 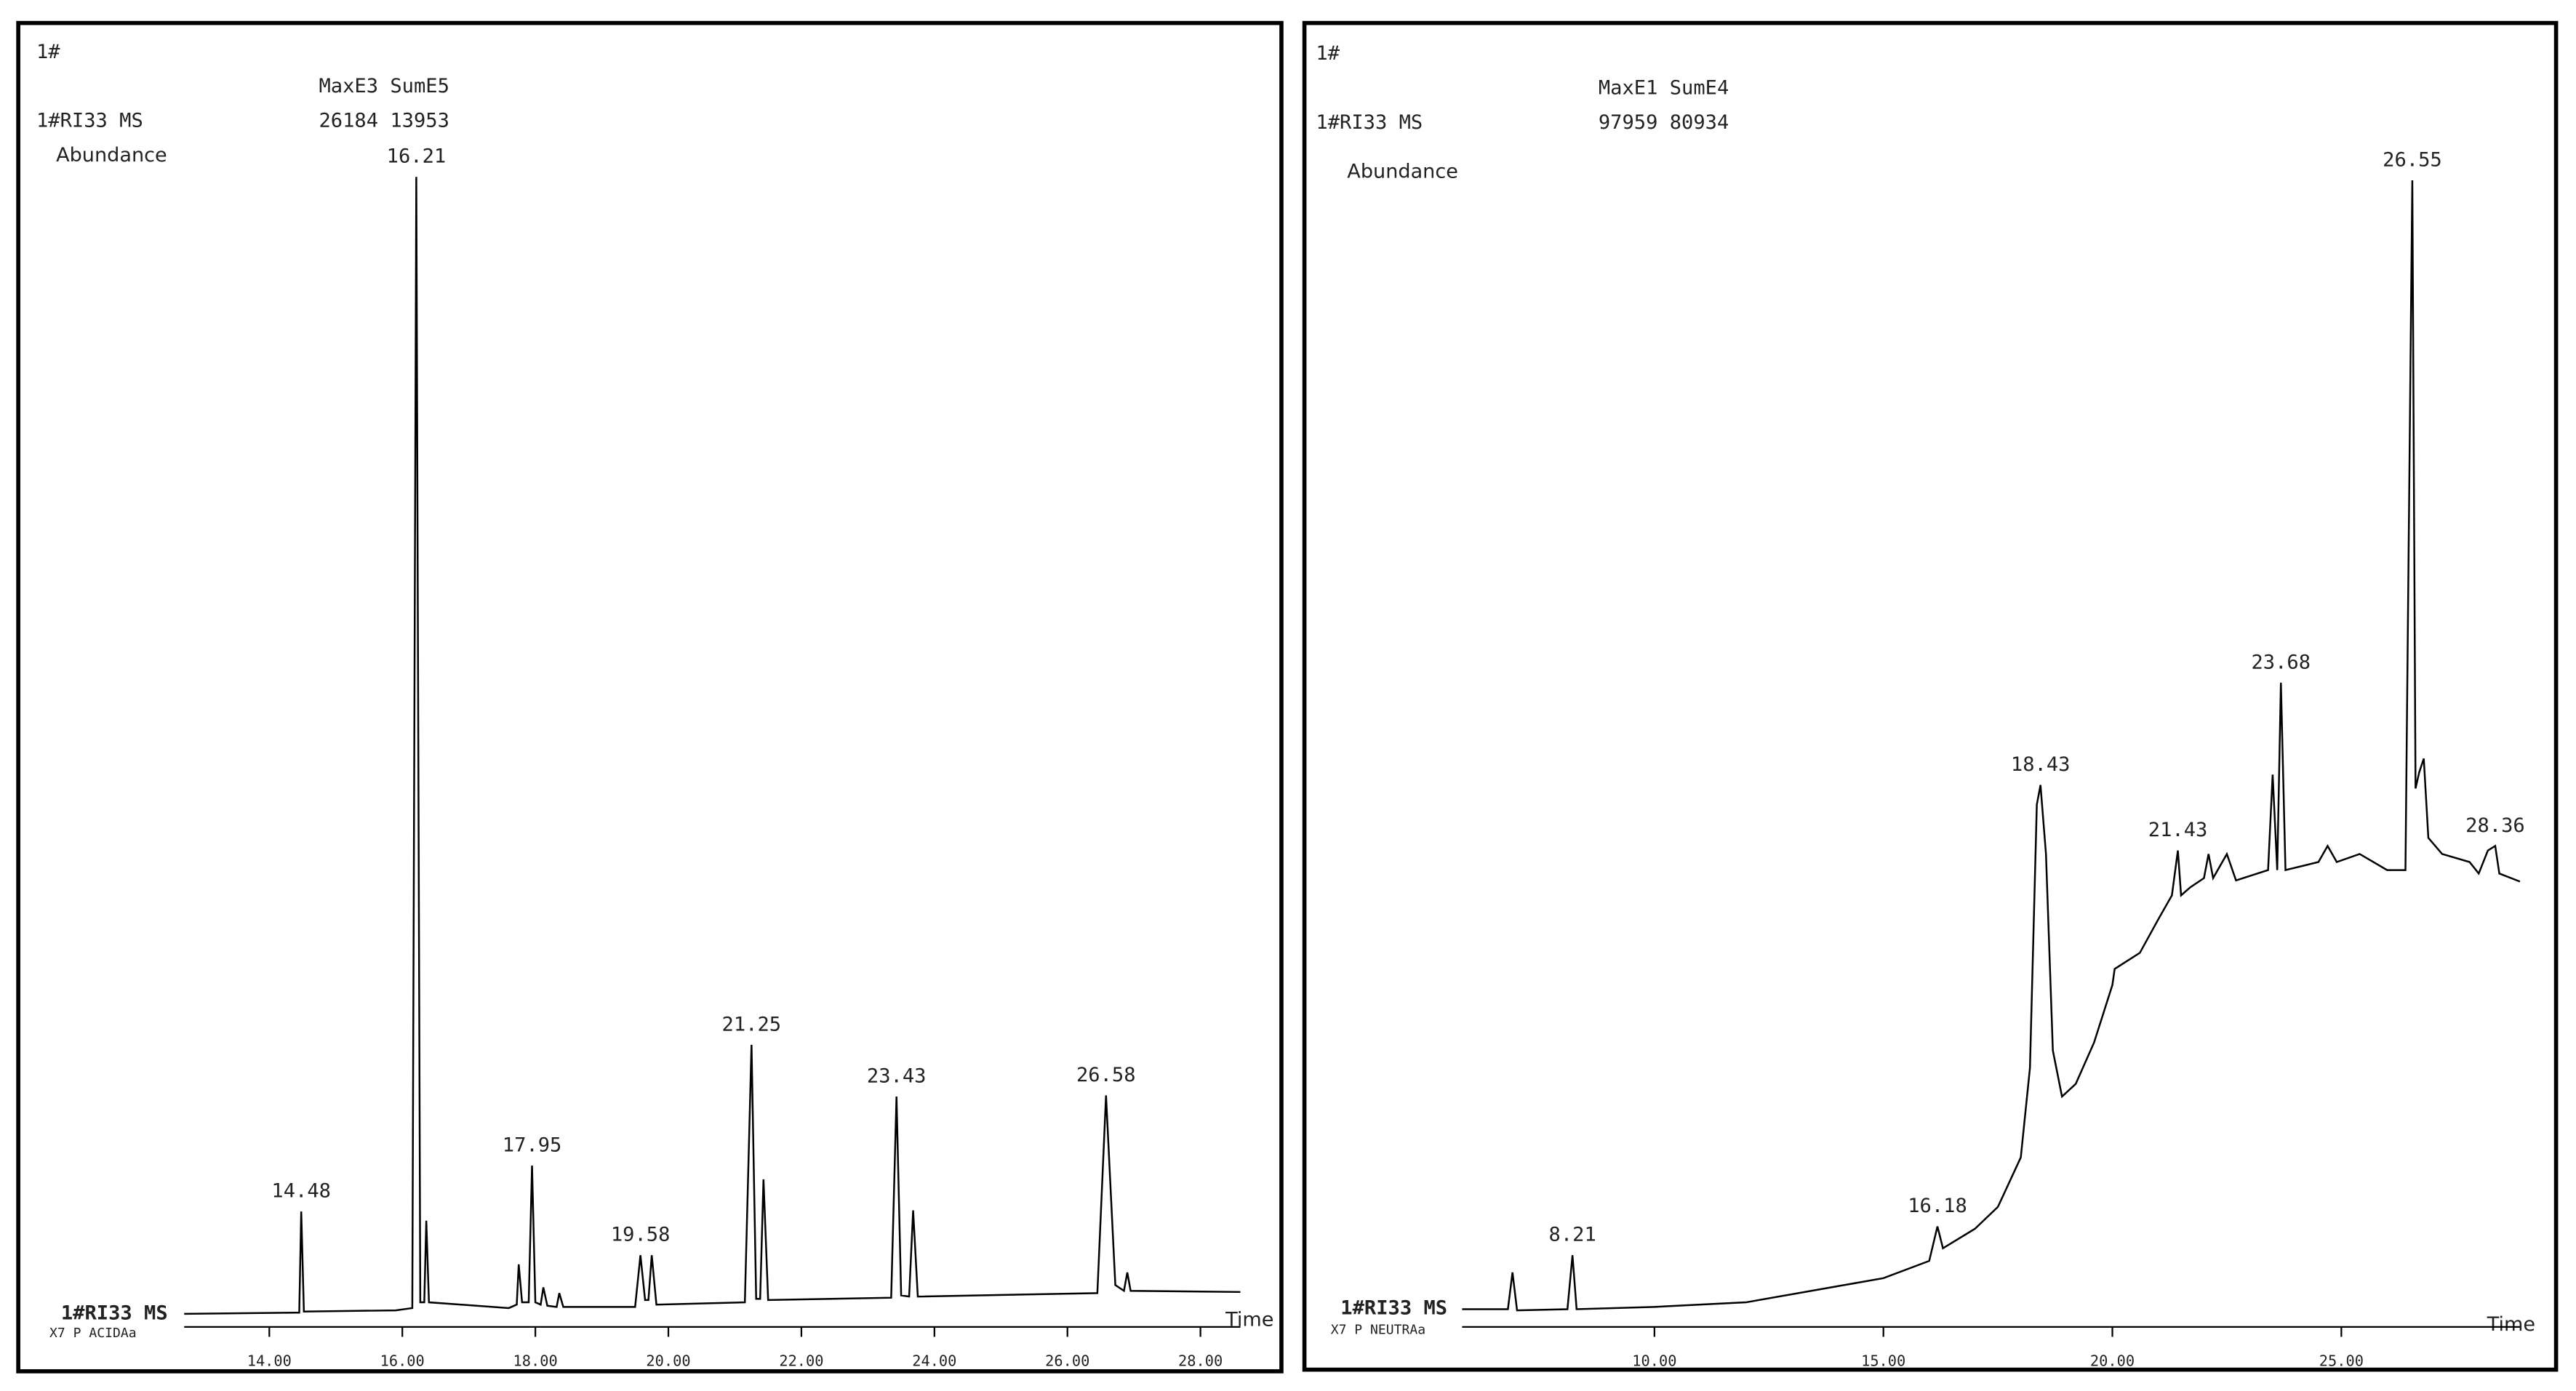 I want to click on x-tick-label: 10.00, so click(x=1654, y=1360).